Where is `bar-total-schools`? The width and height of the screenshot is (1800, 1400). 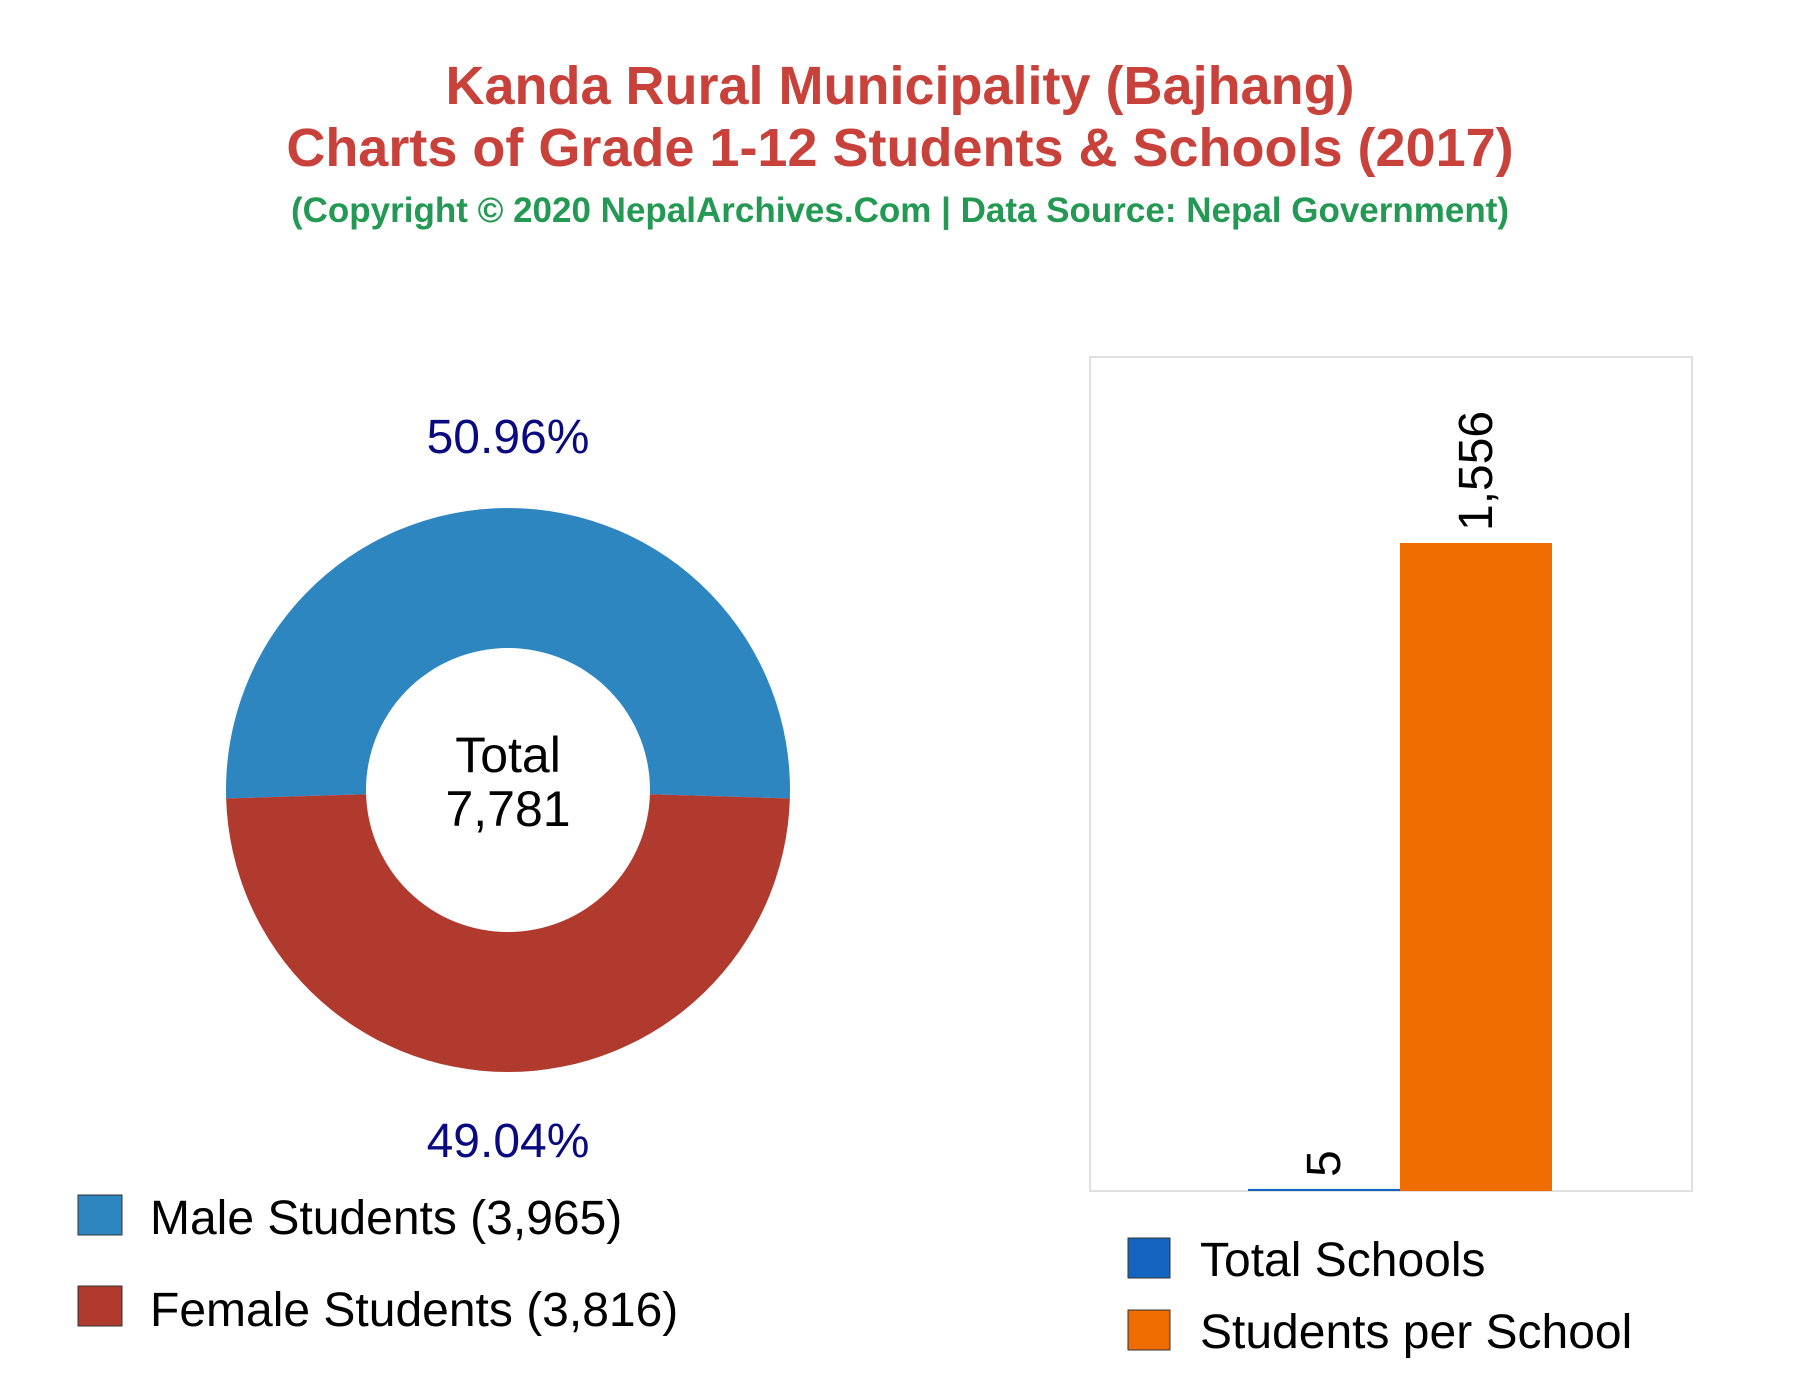 bar-total-schools is located at coordinates (1324, 1189).